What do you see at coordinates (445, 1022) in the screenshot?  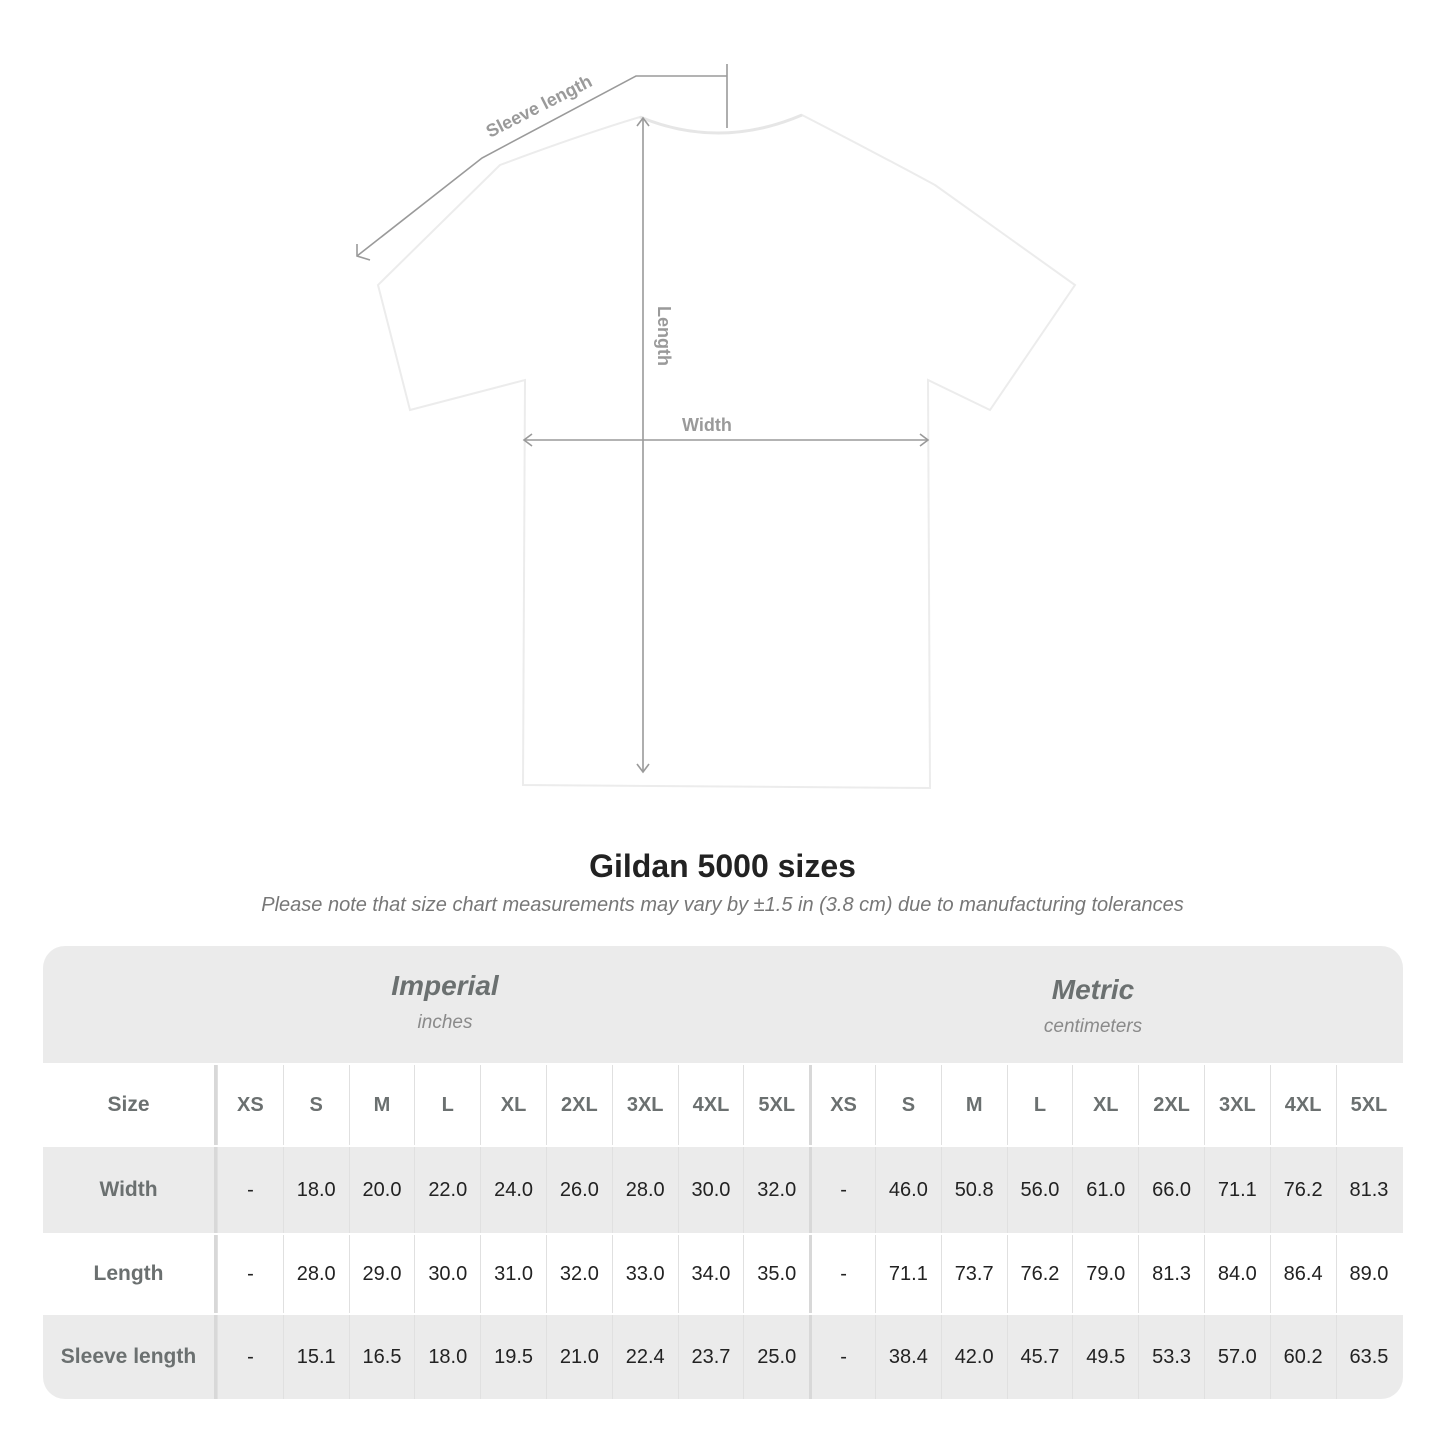 I see `imperial-unit: inches` at bounding box center [445, 1022].